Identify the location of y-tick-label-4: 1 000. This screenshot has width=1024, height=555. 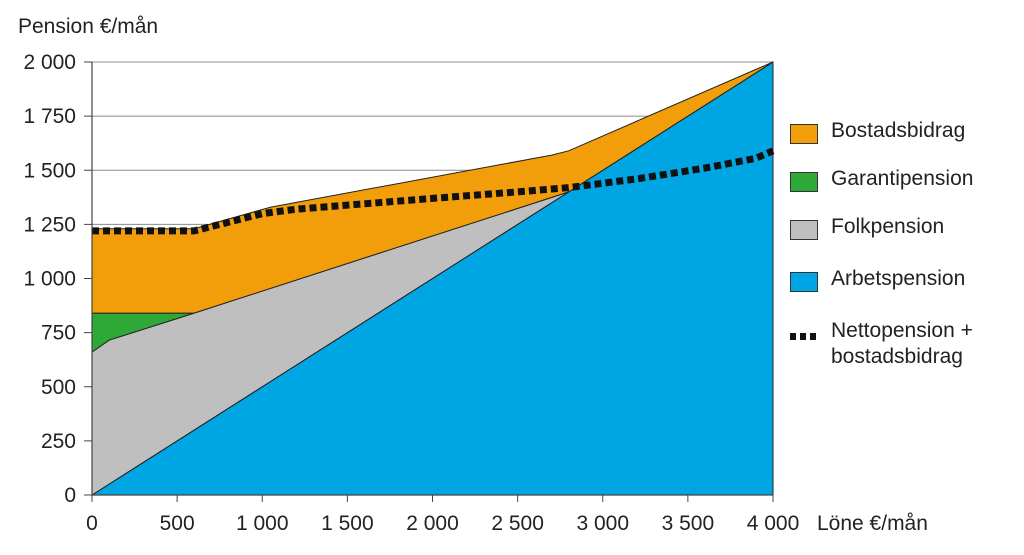
(49, 279).